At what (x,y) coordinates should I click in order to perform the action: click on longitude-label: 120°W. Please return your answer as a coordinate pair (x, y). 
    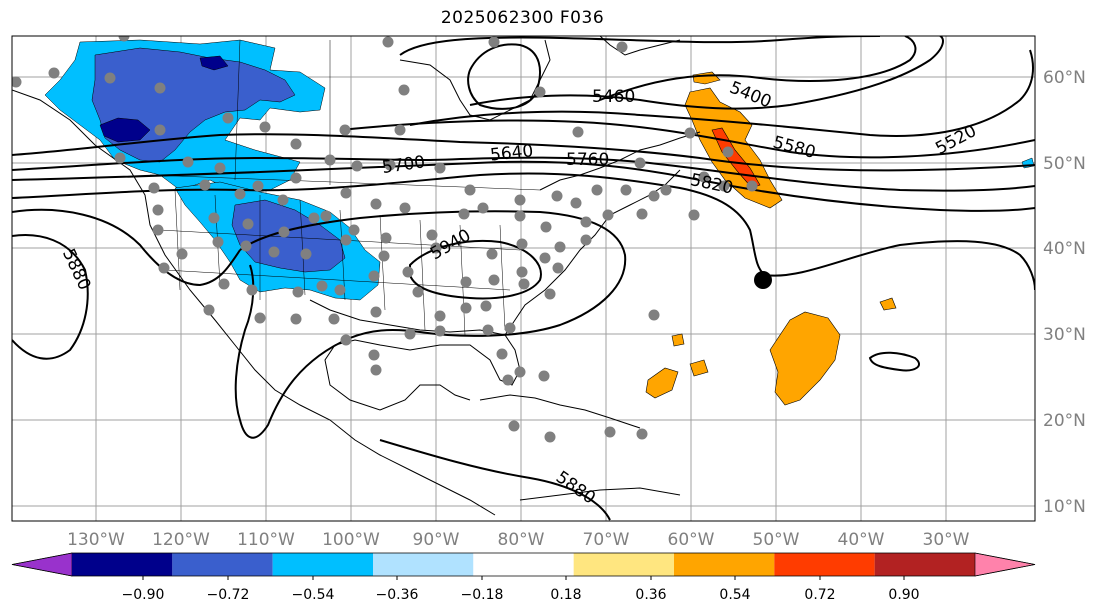
    Looking at the image, I should click on (181, 540).